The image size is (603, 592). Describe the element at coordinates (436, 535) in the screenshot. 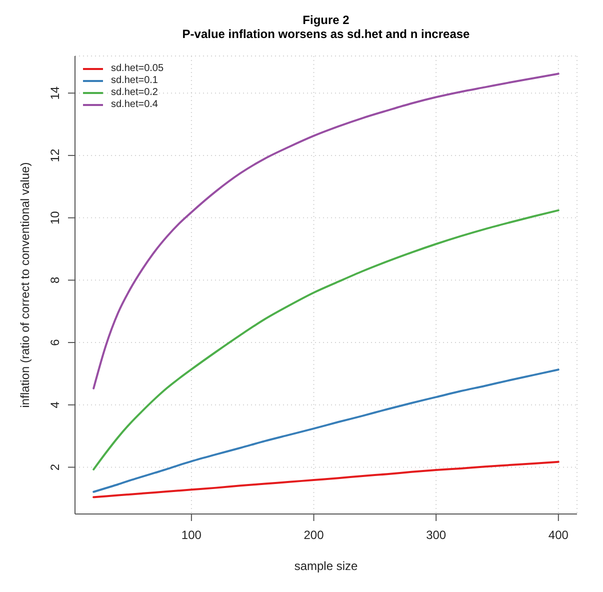

I see `x-tick-label: 300` at that location.